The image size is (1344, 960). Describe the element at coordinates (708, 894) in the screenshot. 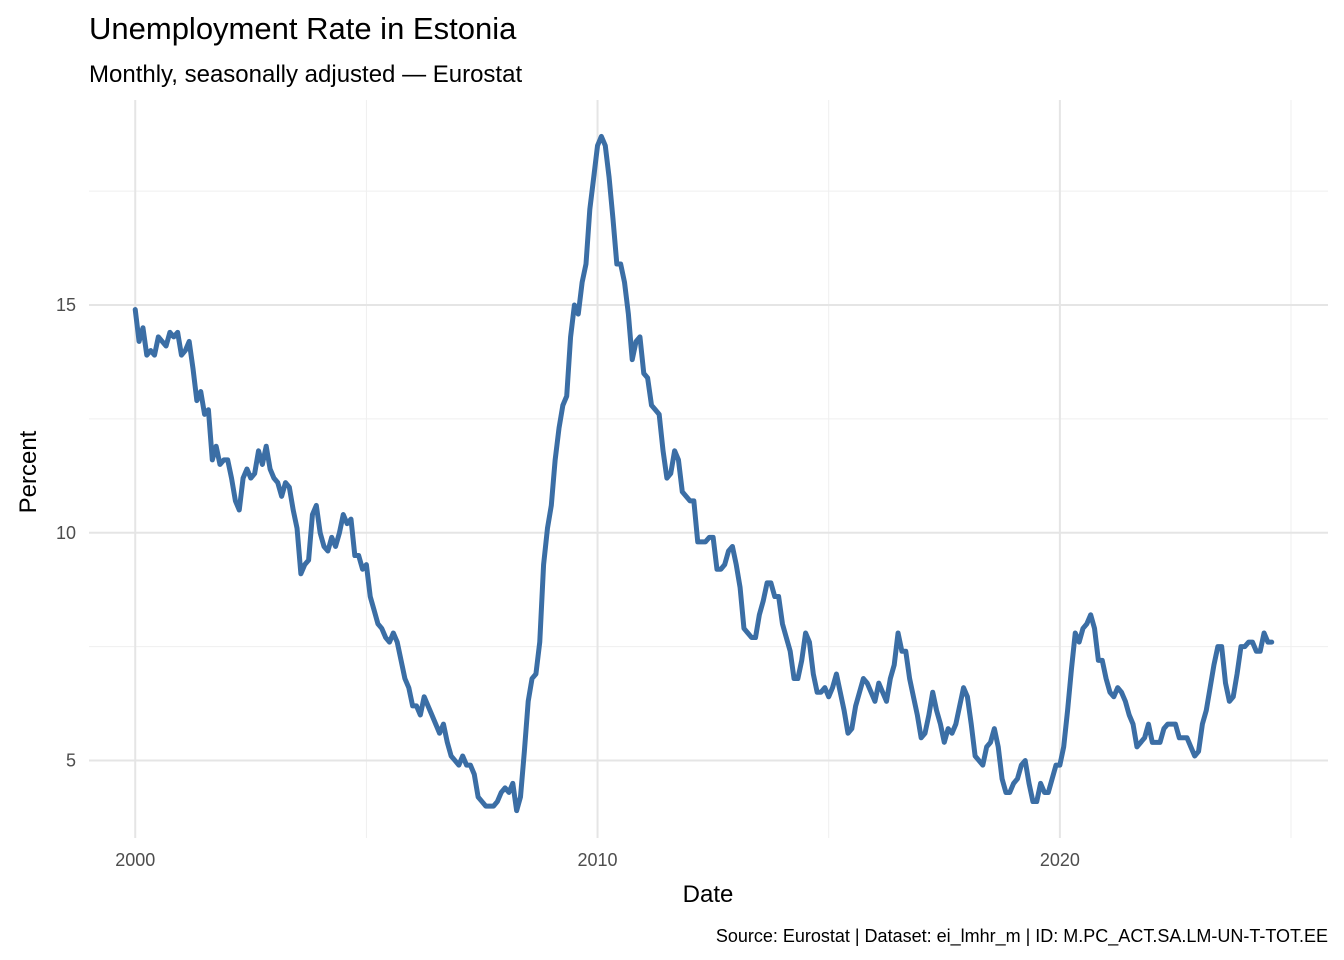

I see `x-axis-title: Date` at that location.